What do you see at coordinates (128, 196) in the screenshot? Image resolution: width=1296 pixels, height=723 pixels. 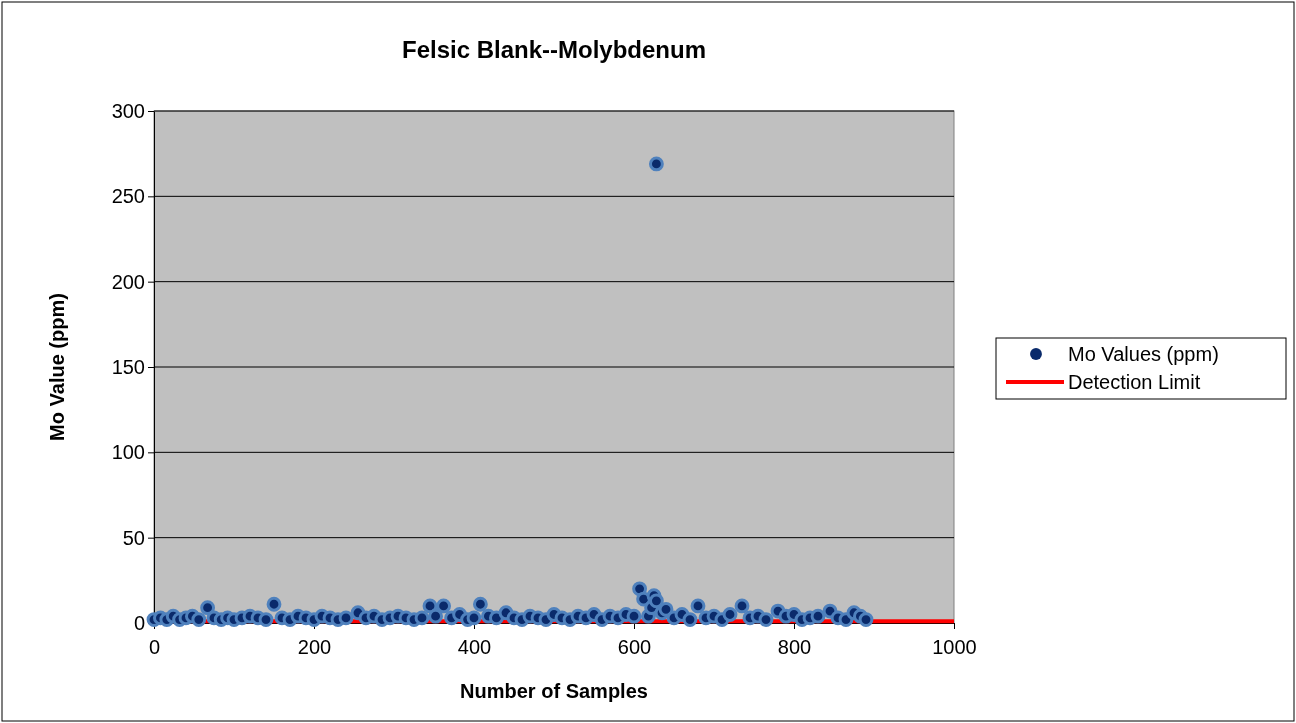 I see `y-tick-label: 250` at bounding box center [128, 196].